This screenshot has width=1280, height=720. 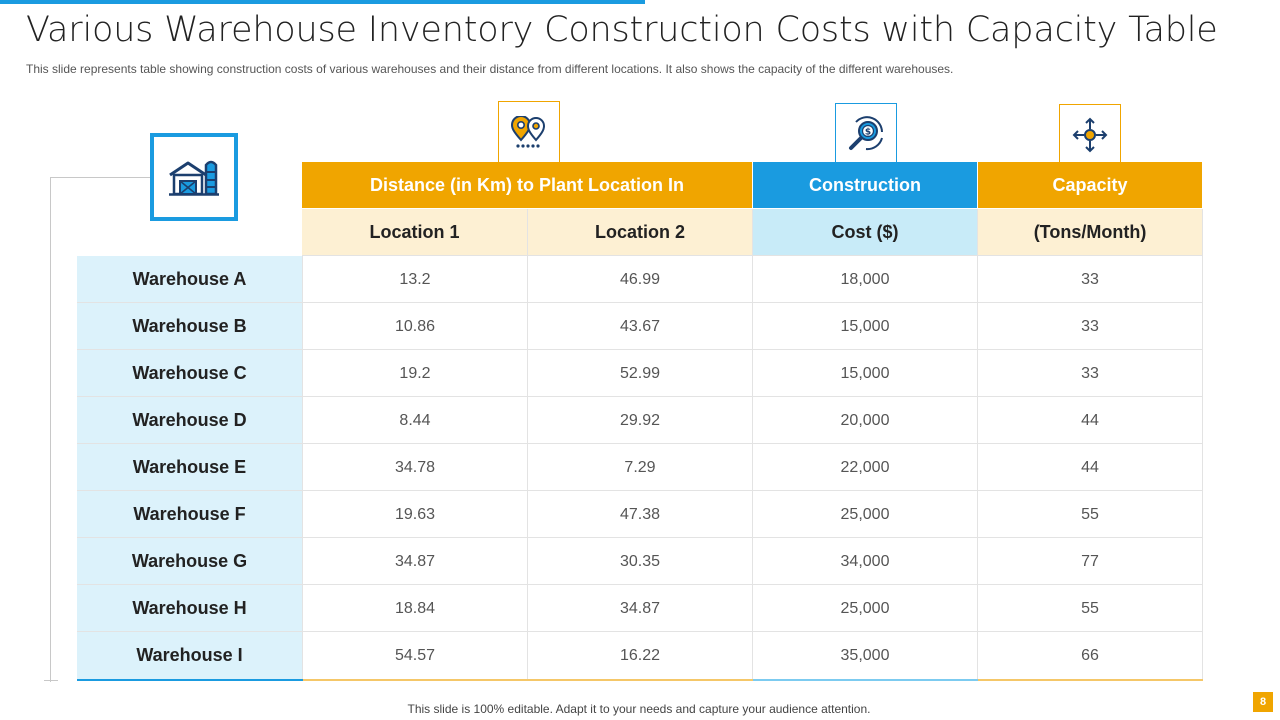 I want to click on cell-d-cost: 20,000, so click(x=865, y=420).